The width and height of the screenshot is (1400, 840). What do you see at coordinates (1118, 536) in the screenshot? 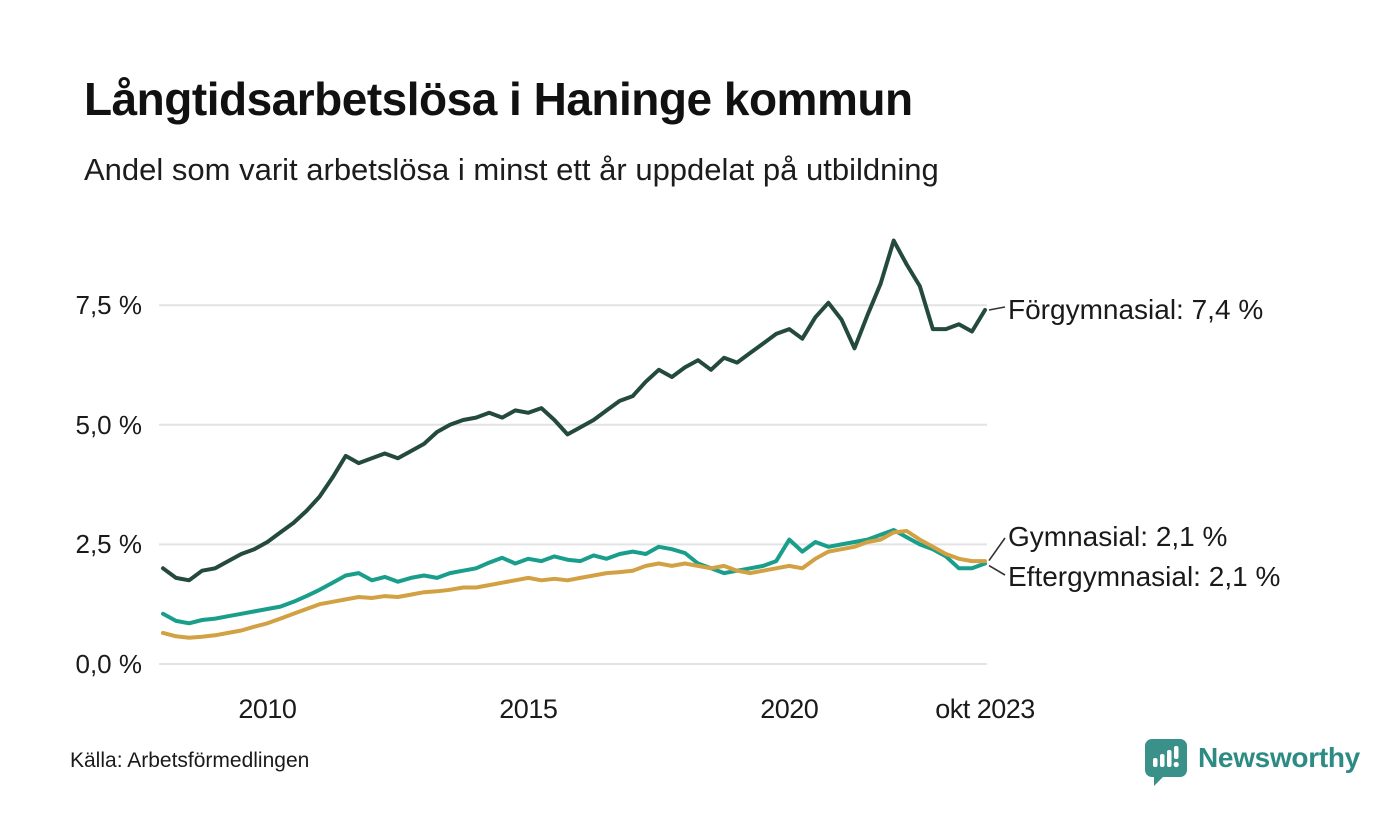
I see `series-end-label-gymnasial: Gymnasial: 2,1 %` at bounding box center [1118, 536].